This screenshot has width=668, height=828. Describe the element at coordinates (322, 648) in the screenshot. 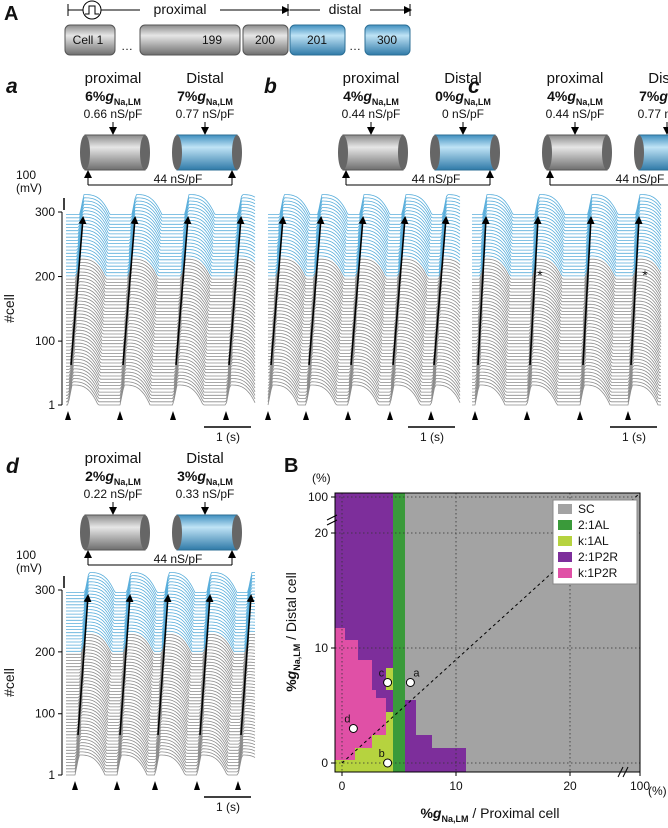

I see `y-tick-label: 10` at that location.